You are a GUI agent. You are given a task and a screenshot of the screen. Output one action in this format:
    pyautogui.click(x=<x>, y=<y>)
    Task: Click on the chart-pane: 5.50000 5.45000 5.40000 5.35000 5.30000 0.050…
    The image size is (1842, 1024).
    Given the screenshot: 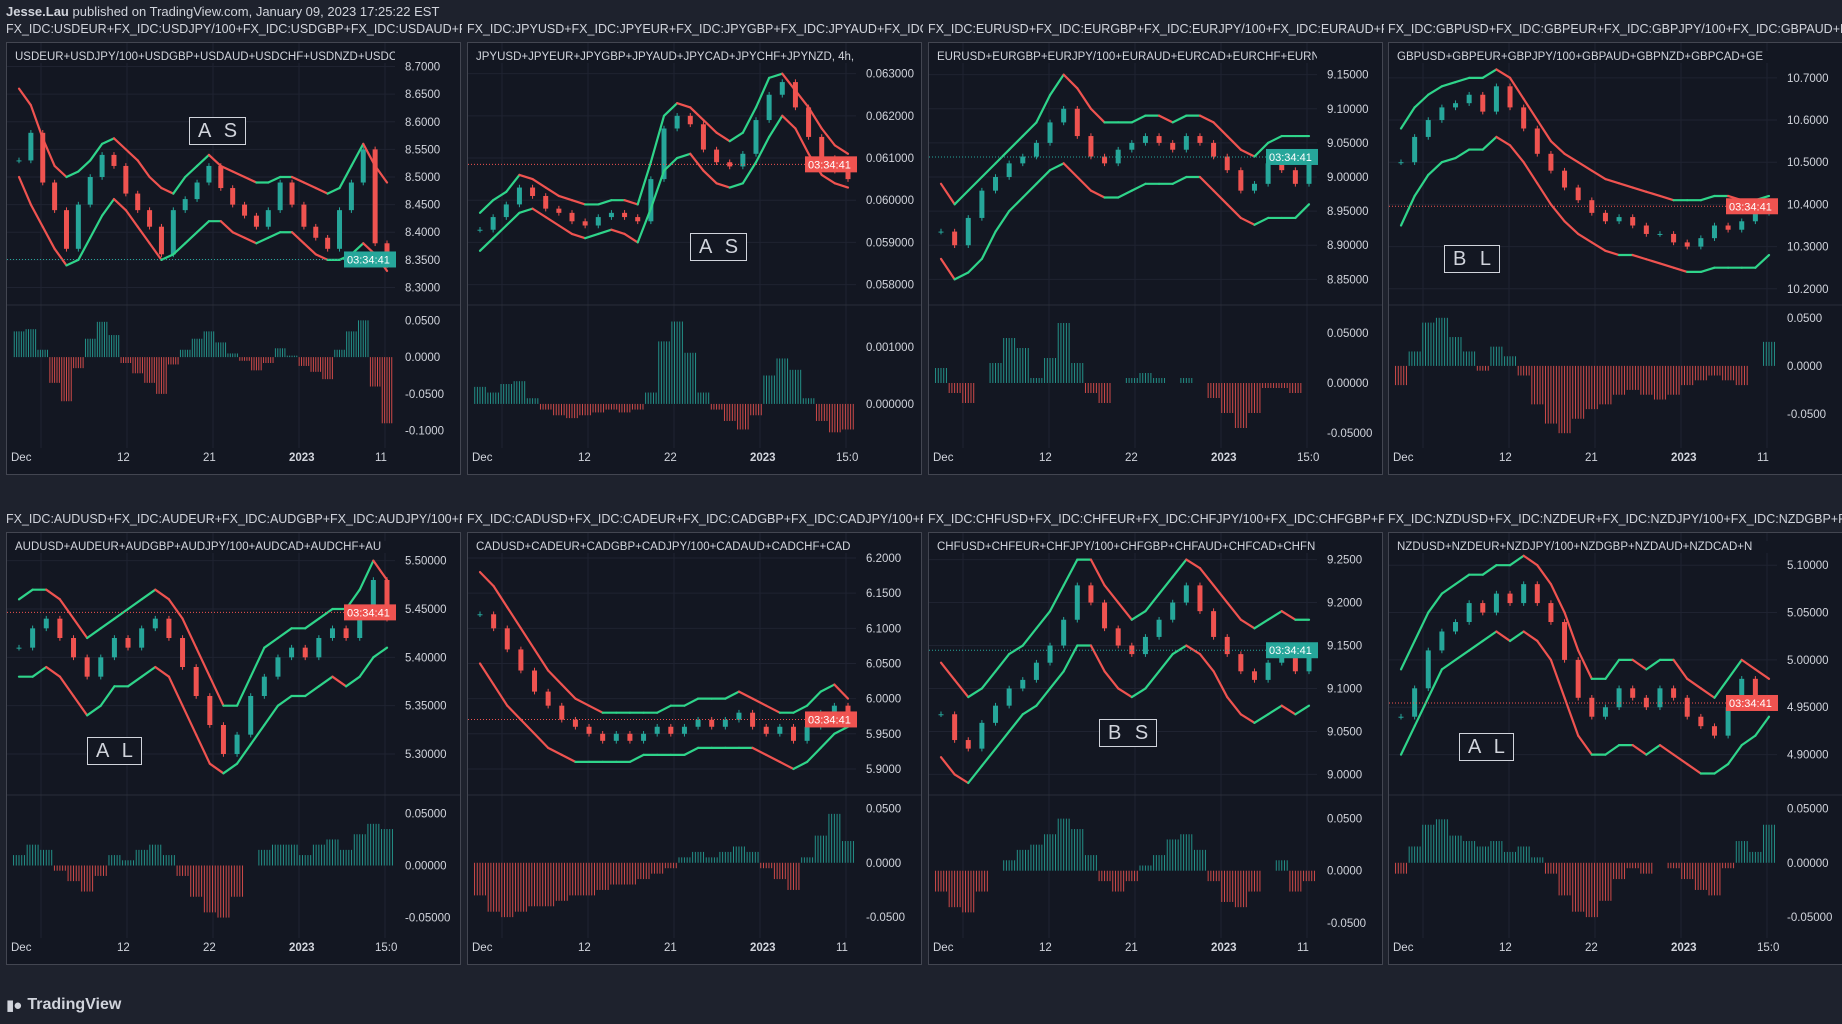 What is the action you would take?
    pyautogui.click(x=233, y=748)
    